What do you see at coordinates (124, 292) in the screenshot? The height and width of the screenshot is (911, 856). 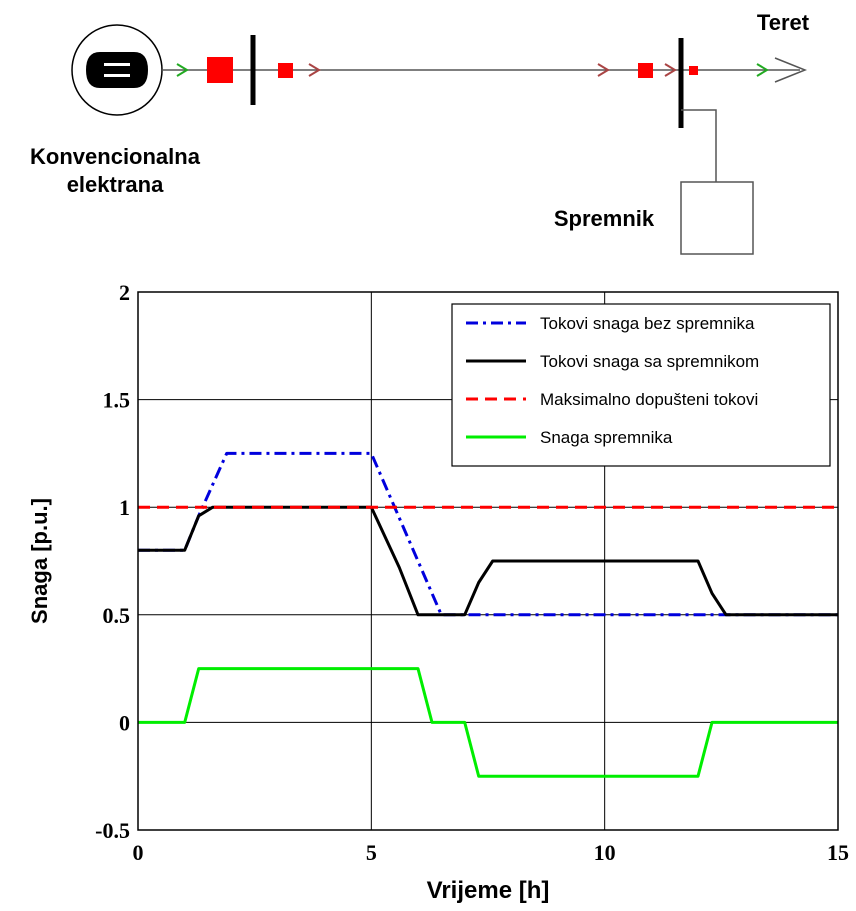 I see `y-tick-label: 2` at bounding box center [124, 292].